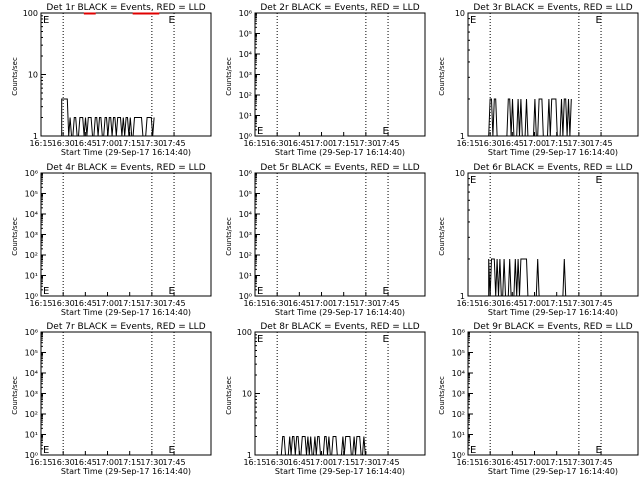 Image resolution: width=640 pixels, height=480 pixels. Describe the element at coordinates (320, 446) in the screenshot. I see `events-series` at that location.